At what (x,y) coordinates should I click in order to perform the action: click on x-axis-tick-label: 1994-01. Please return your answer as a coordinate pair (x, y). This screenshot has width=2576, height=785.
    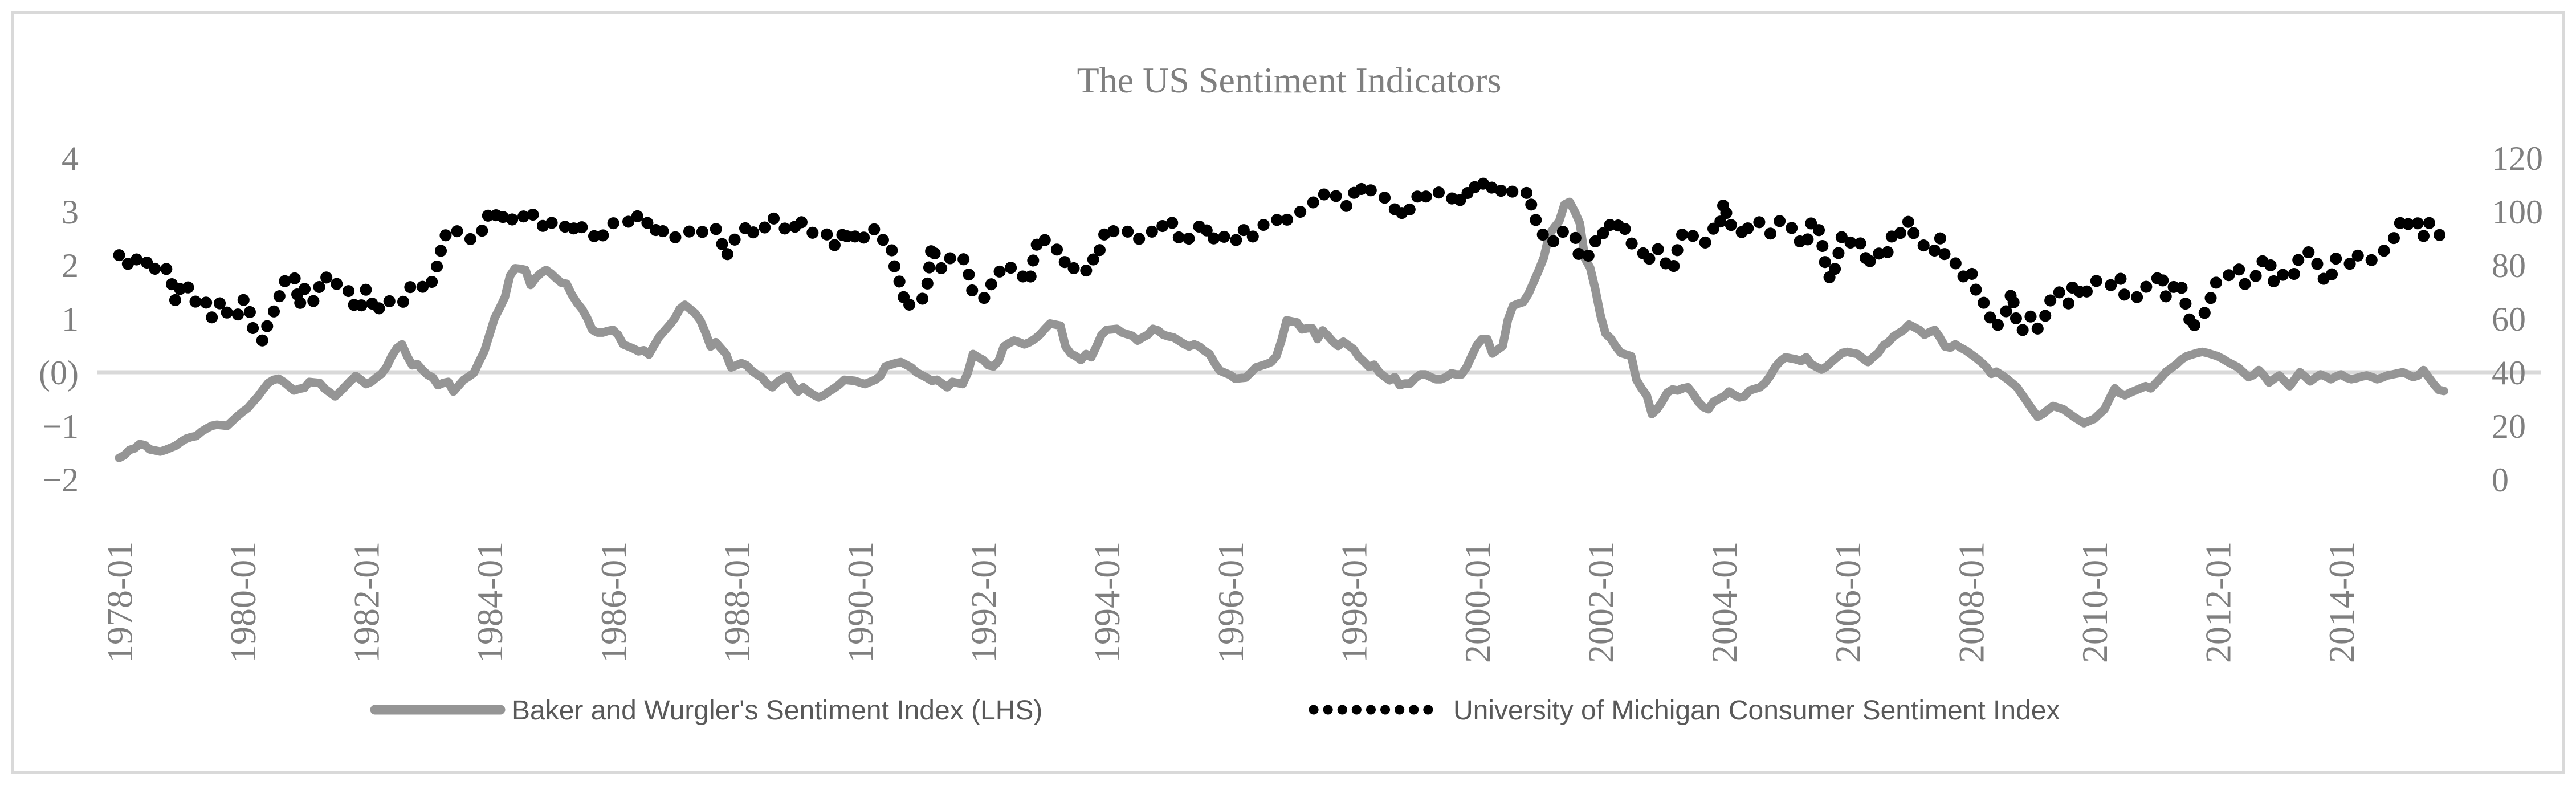
    Looking at the image, I should click on (1107, 602).